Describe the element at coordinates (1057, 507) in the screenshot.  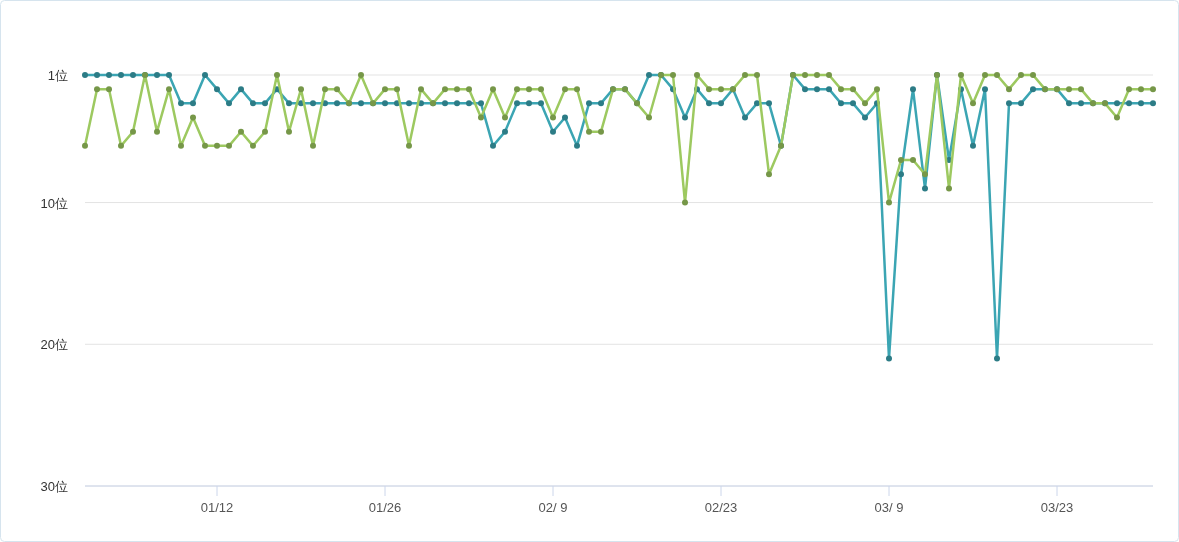
I see `x-tick-label: 03/23` at that location.